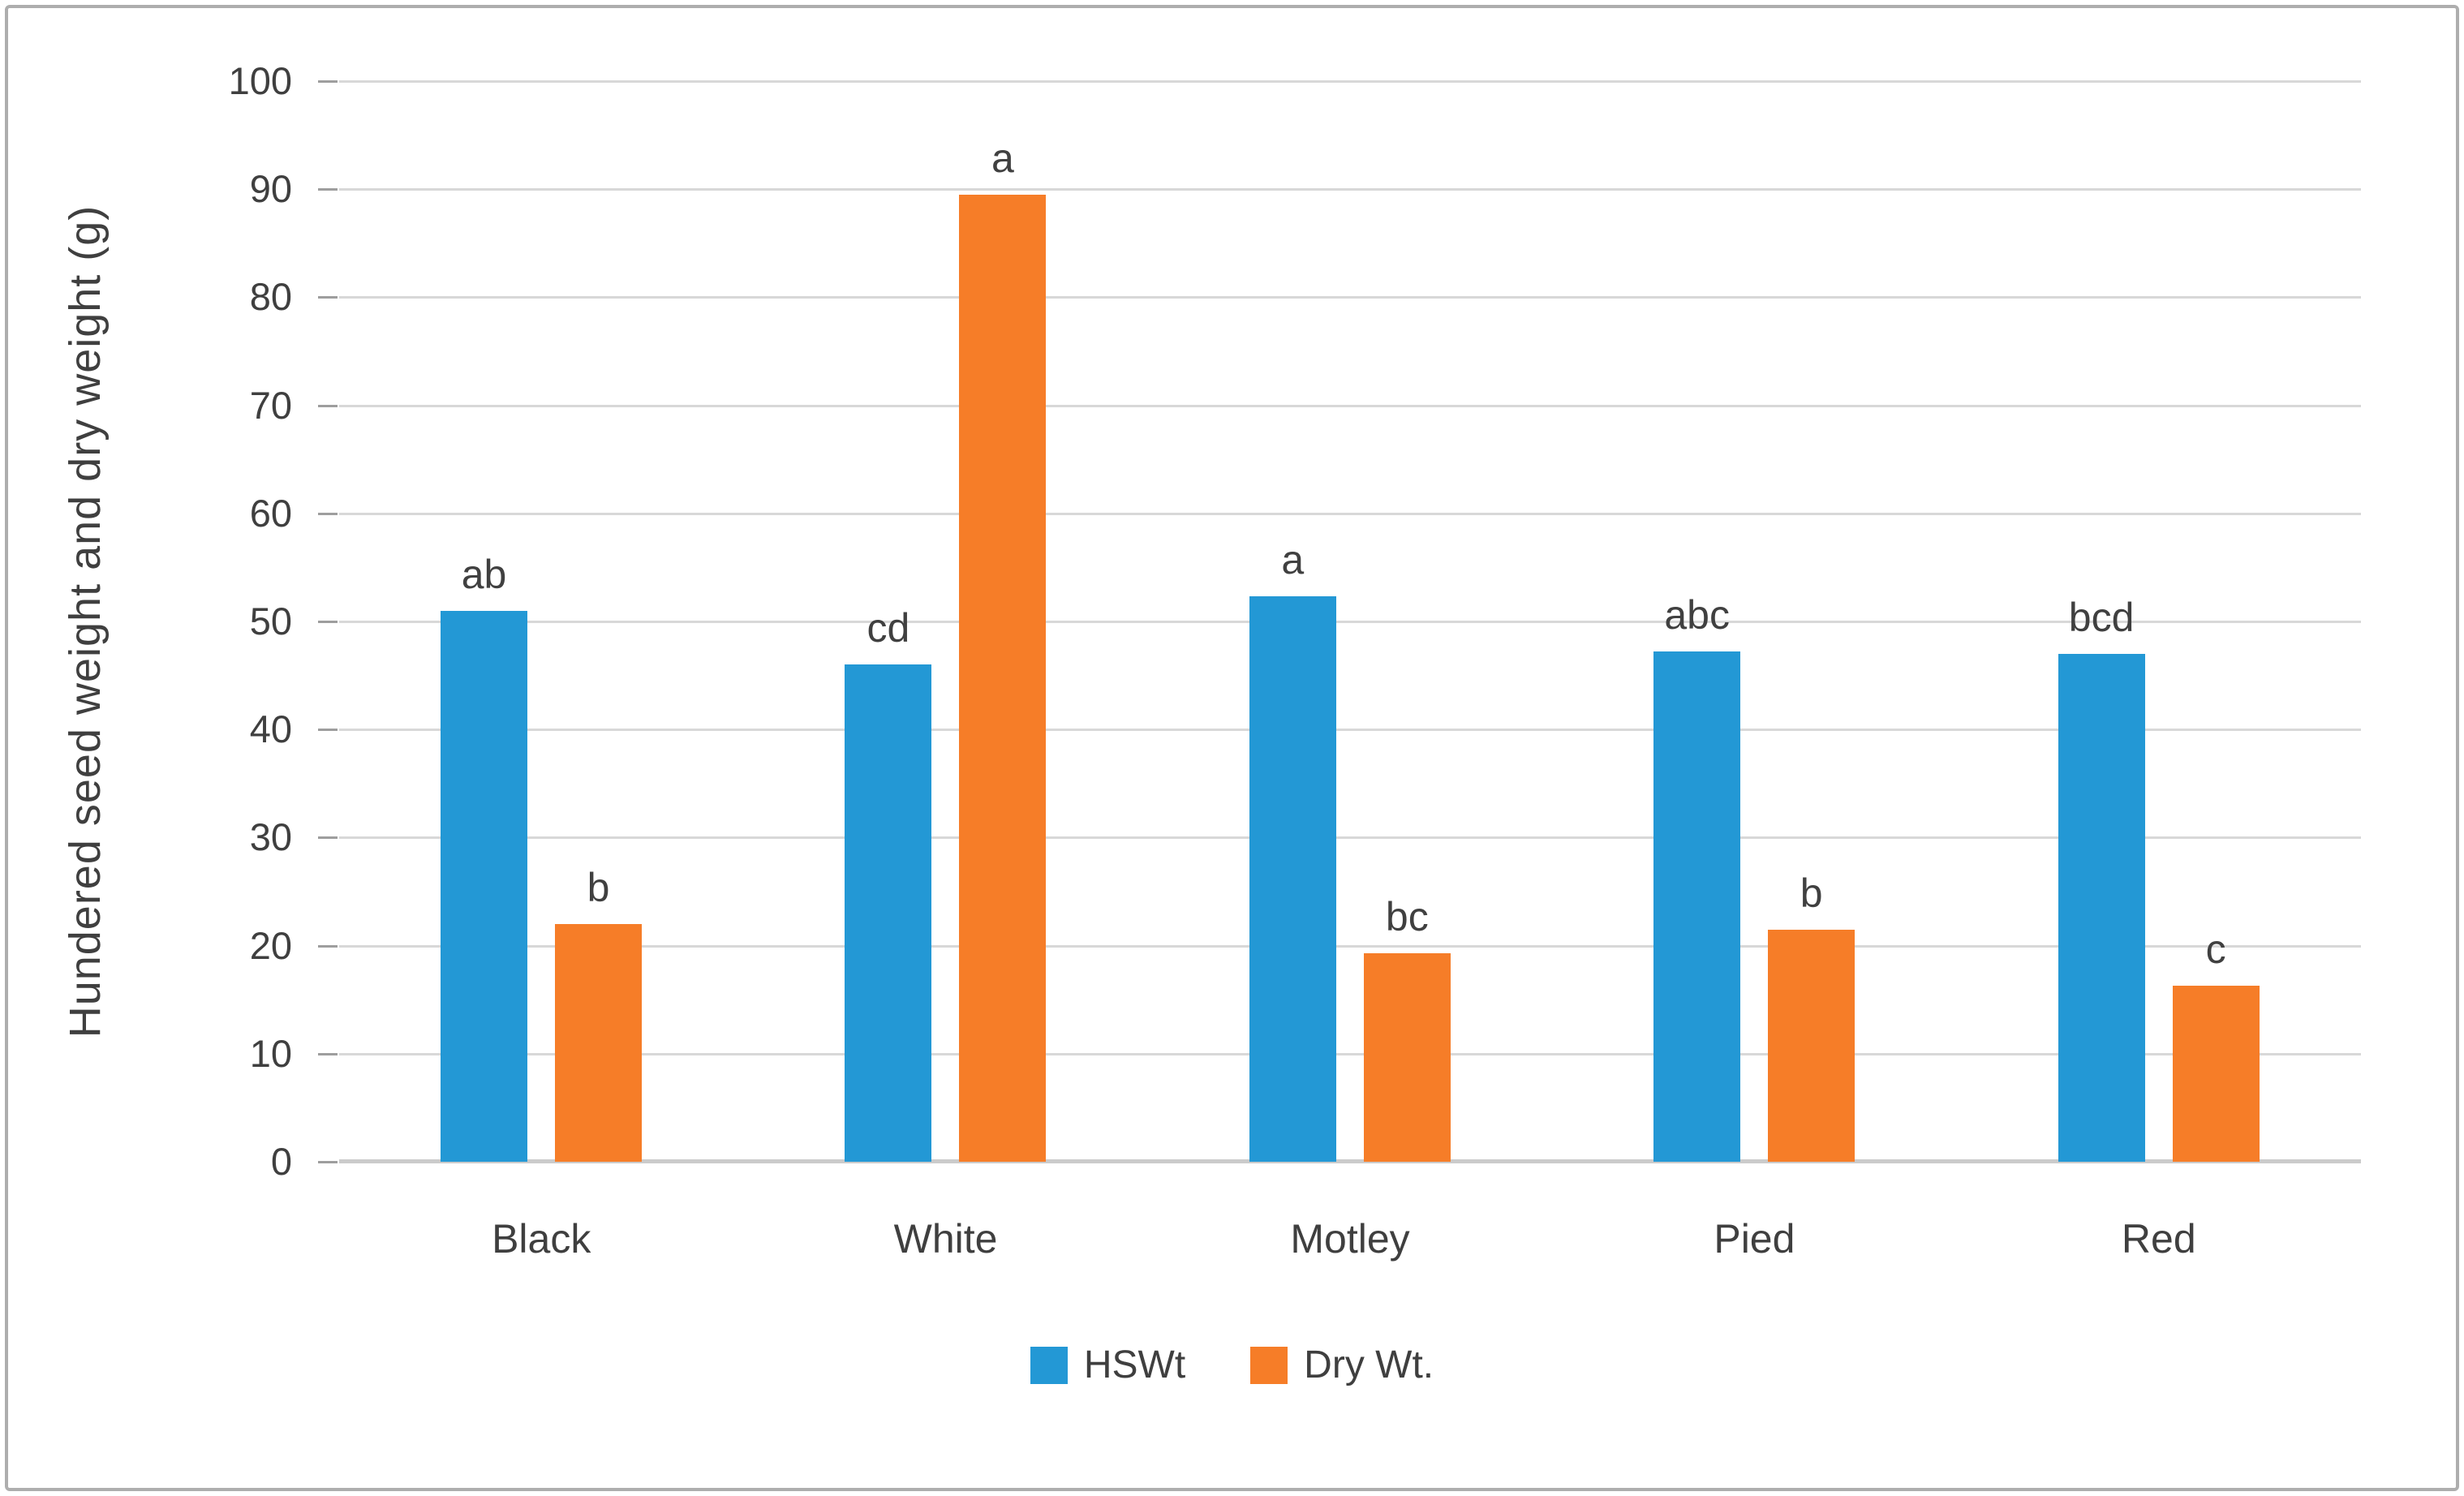 Image resolution: width=2464 pixels, height=1496 pixels. I want to click on bar-group-black: ab b, so click(541, 621).